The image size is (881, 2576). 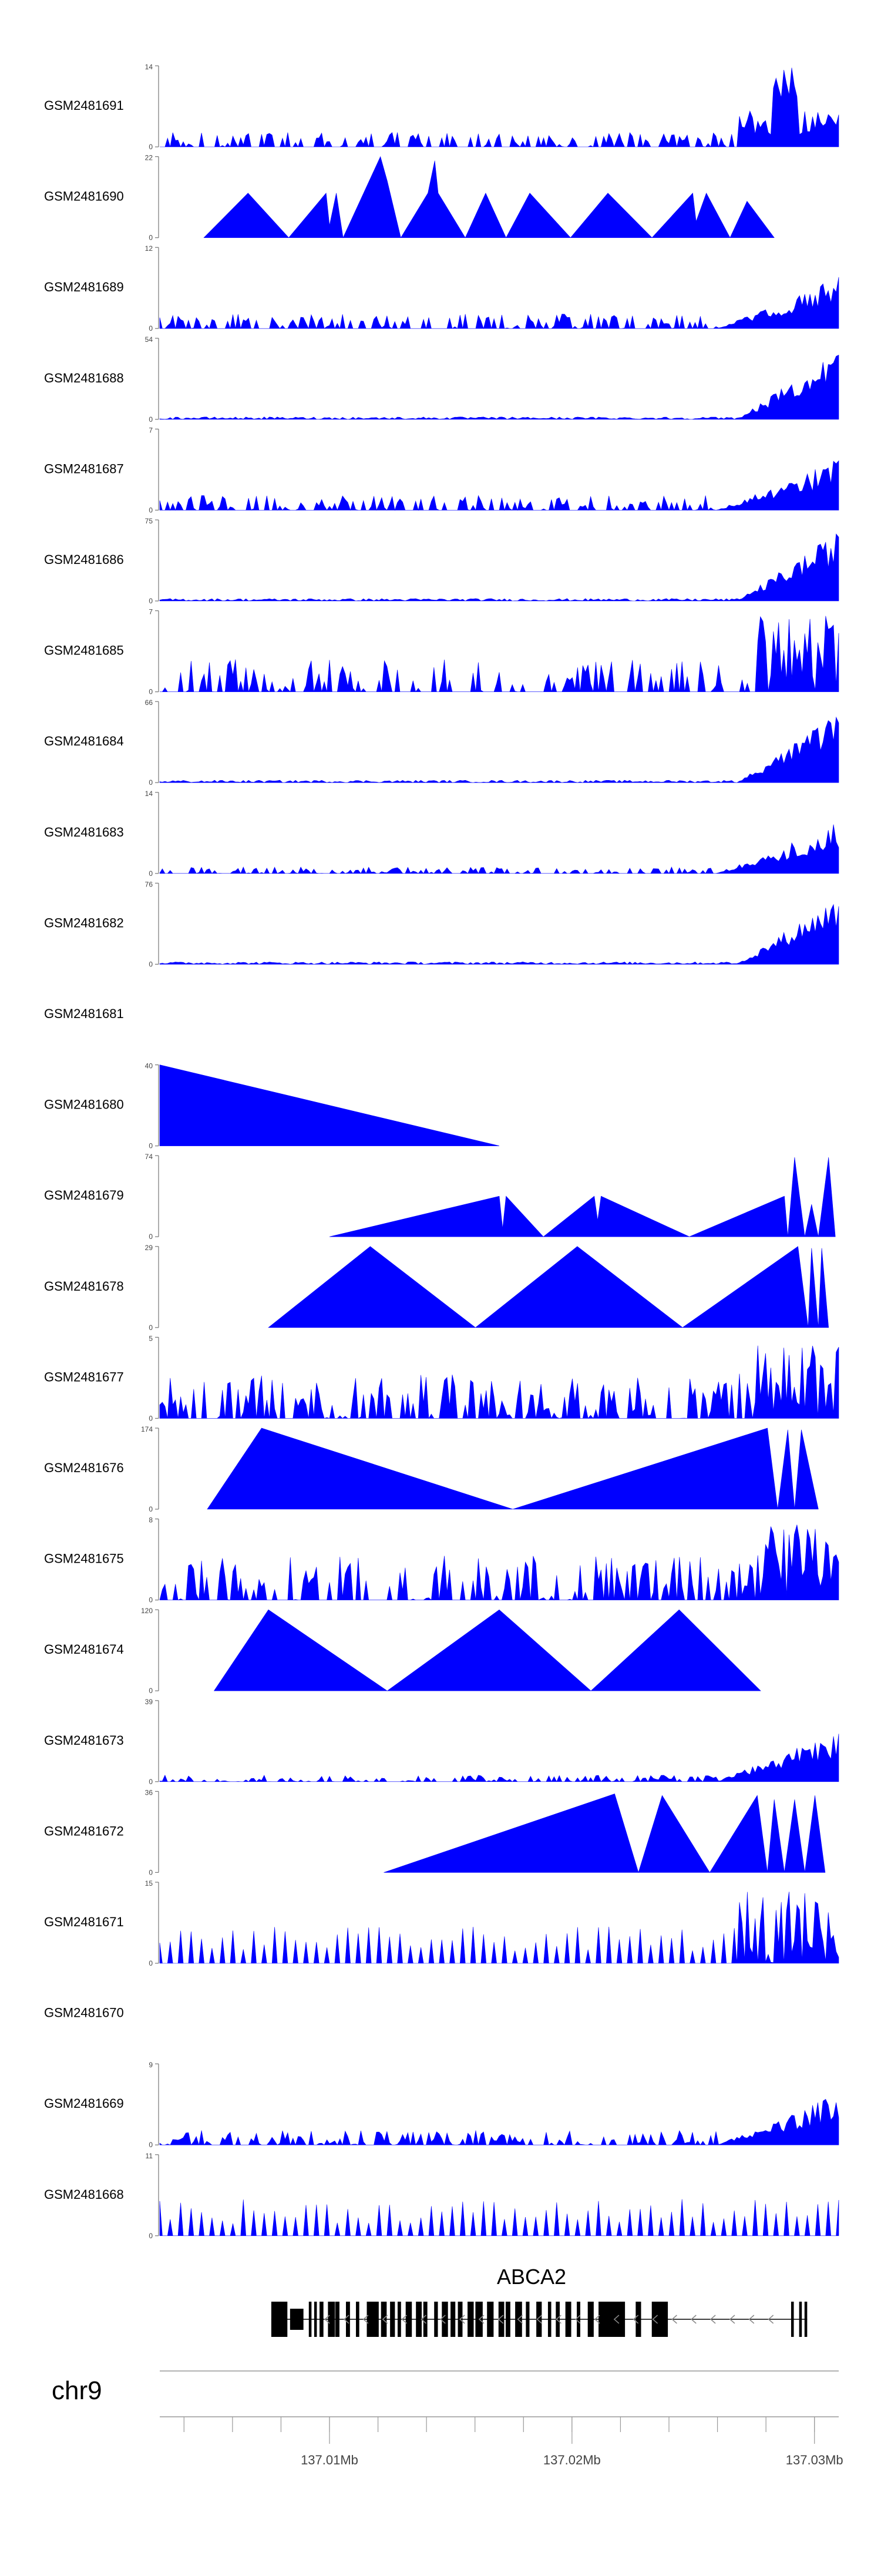 What do you see at coordinates (149, 1702) in the screenshot?
I see `track-ymax-label: 39` at bounding box center [149, 1702].